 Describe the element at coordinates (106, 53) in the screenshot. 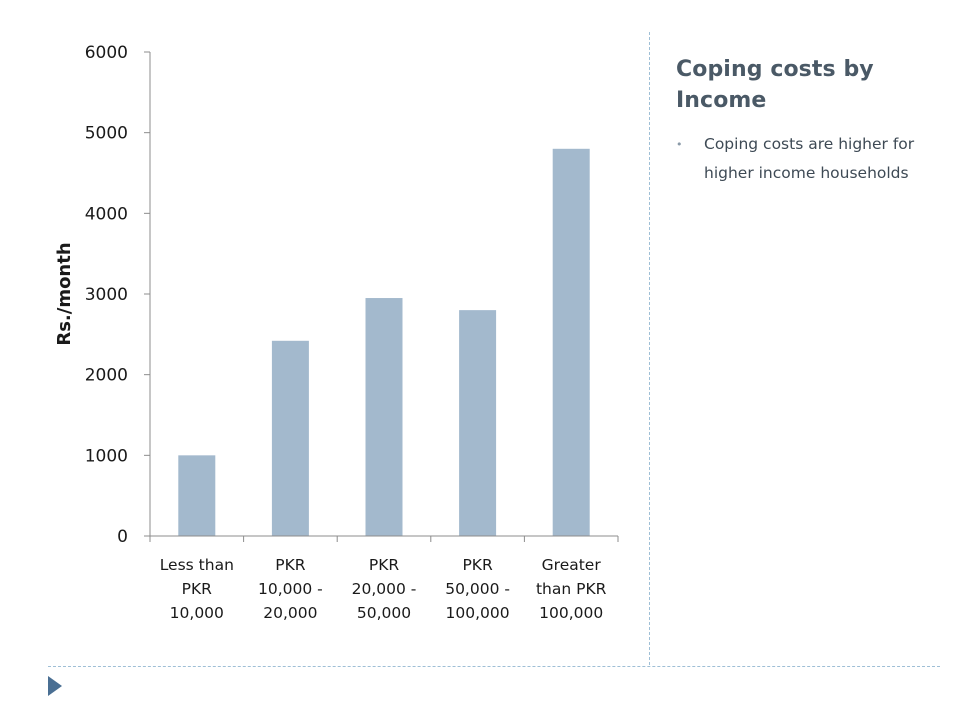

I see `y-tick-label: 6000` at that location.